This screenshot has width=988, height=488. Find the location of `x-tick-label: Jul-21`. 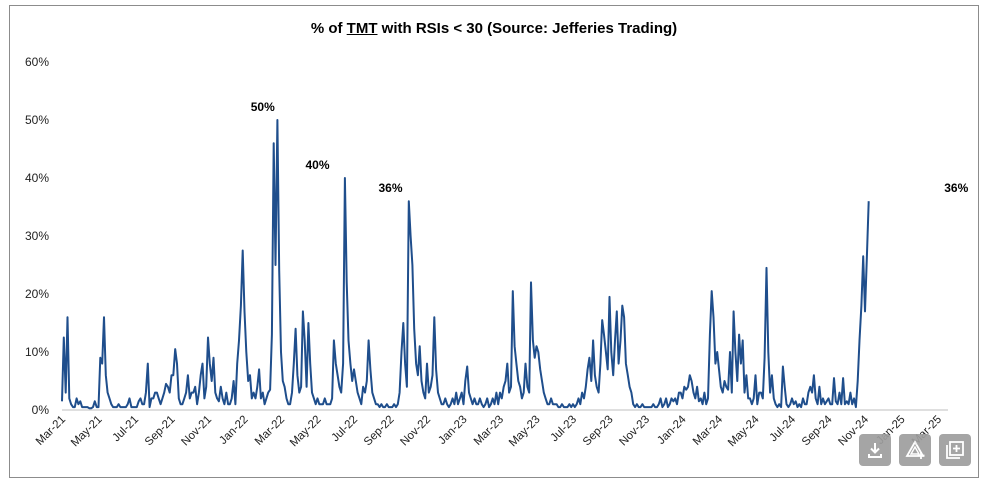

x-tick-label: Jul-21 is located at coordinates (125, 429).